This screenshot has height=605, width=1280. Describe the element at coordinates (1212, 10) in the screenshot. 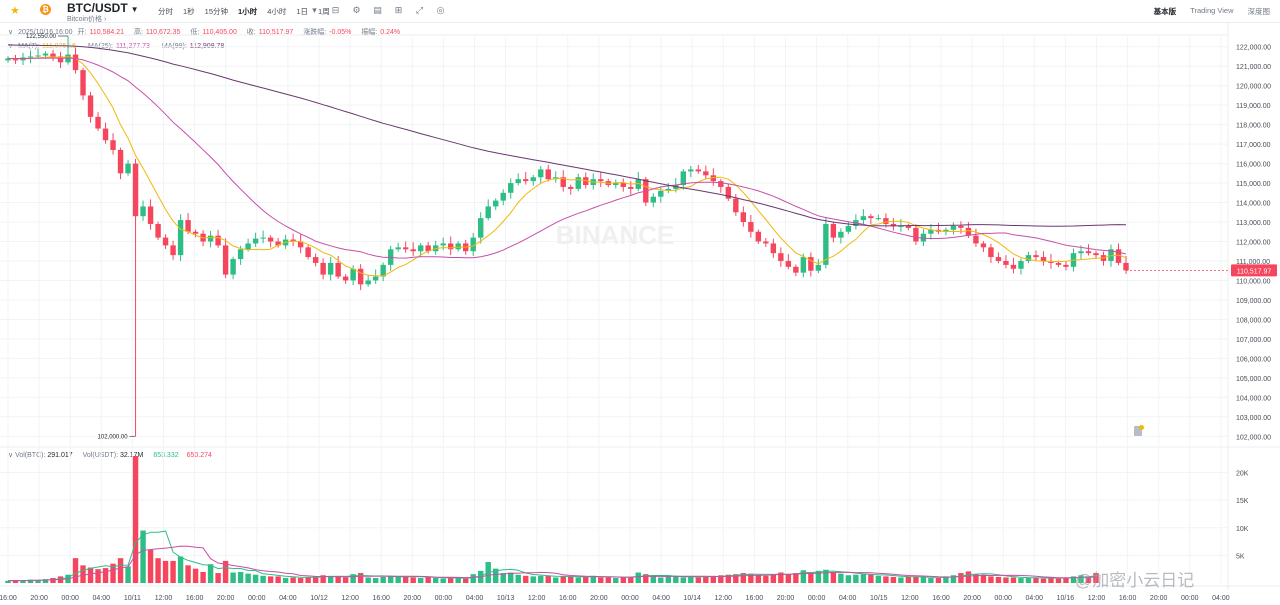

I see `view-tab: Trading View` at that location.